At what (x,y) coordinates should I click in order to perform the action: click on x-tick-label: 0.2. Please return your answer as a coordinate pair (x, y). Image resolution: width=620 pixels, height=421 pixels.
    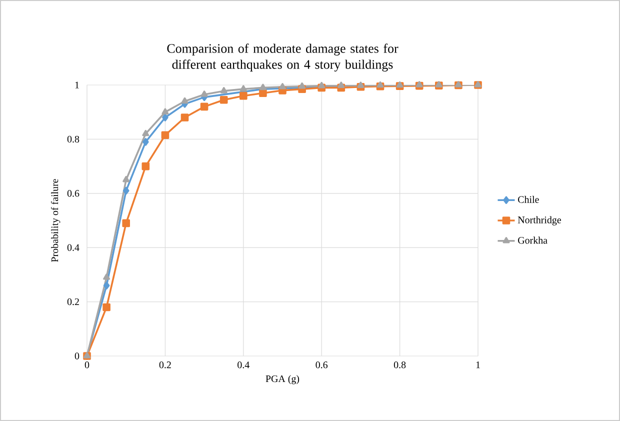
    Looking at the image, I should click on (165, 365).